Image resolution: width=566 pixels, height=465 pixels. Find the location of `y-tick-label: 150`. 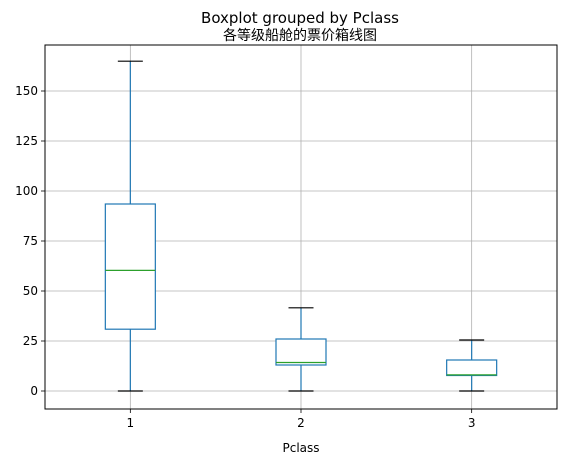

y-tick-label: 150 is located at coordinates (26, 91).